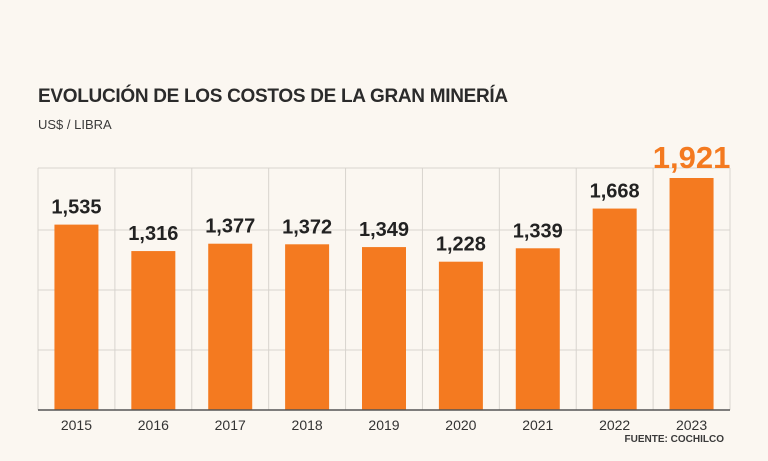 Image resolution: width=768 pixels, height=461 pixels. Describe the element at coordinates (537, 329) in the screenshot. I see `bar-2021` at that location.